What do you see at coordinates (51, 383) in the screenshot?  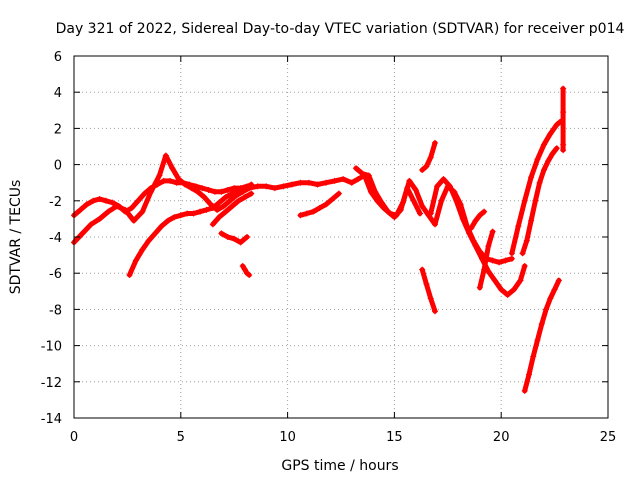 I see `y-tick-label: -12` at bounding box center [51, 383].